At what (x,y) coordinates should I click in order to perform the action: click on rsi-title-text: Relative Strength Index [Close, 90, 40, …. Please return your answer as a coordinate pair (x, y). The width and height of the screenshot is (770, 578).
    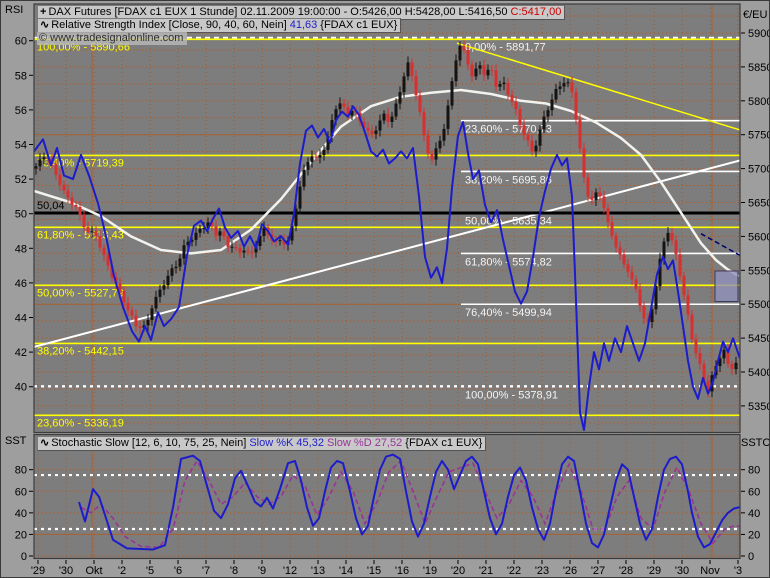
    Looking at the image, I should click on (170, 25).